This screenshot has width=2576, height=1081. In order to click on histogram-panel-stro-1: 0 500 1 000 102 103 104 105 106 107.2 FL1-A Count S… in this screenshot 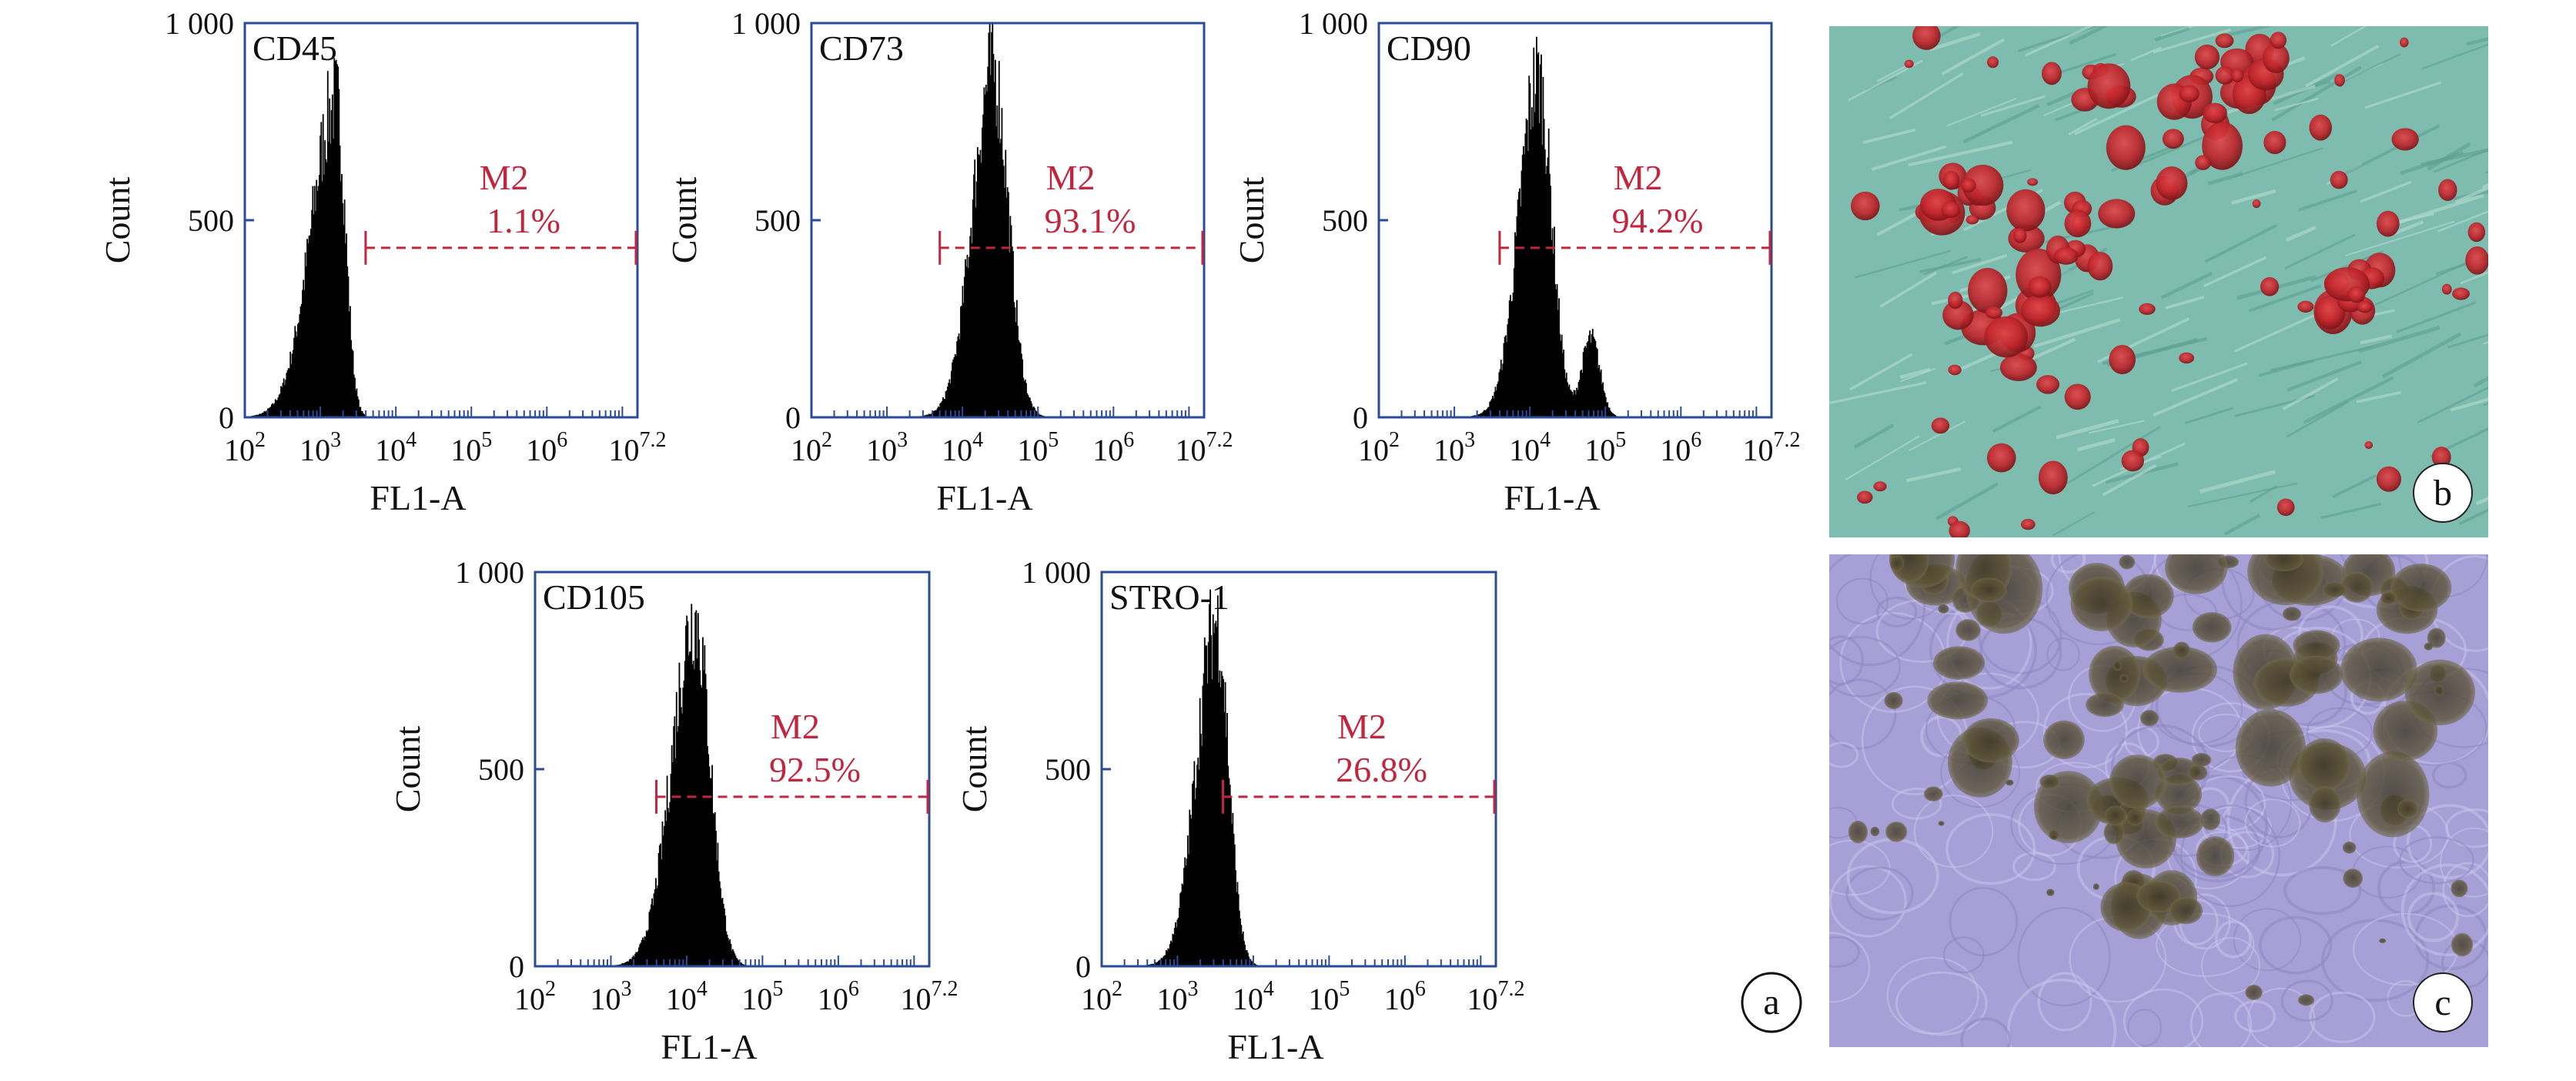, I will do `click(1240, 810)`.